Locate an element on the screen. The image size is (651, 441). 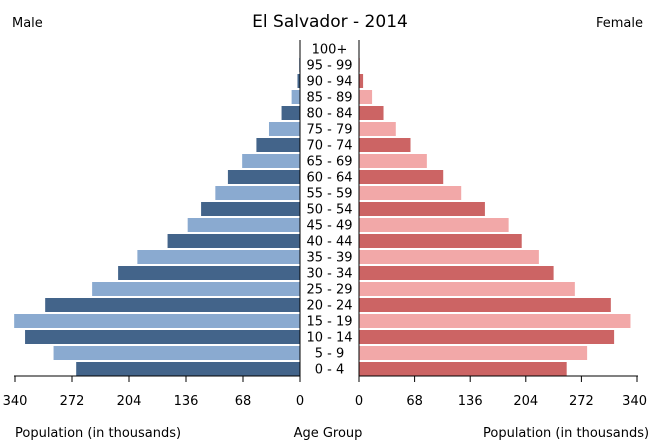
age-group-label: 5 - 9 is located at coordinates (330, 354).